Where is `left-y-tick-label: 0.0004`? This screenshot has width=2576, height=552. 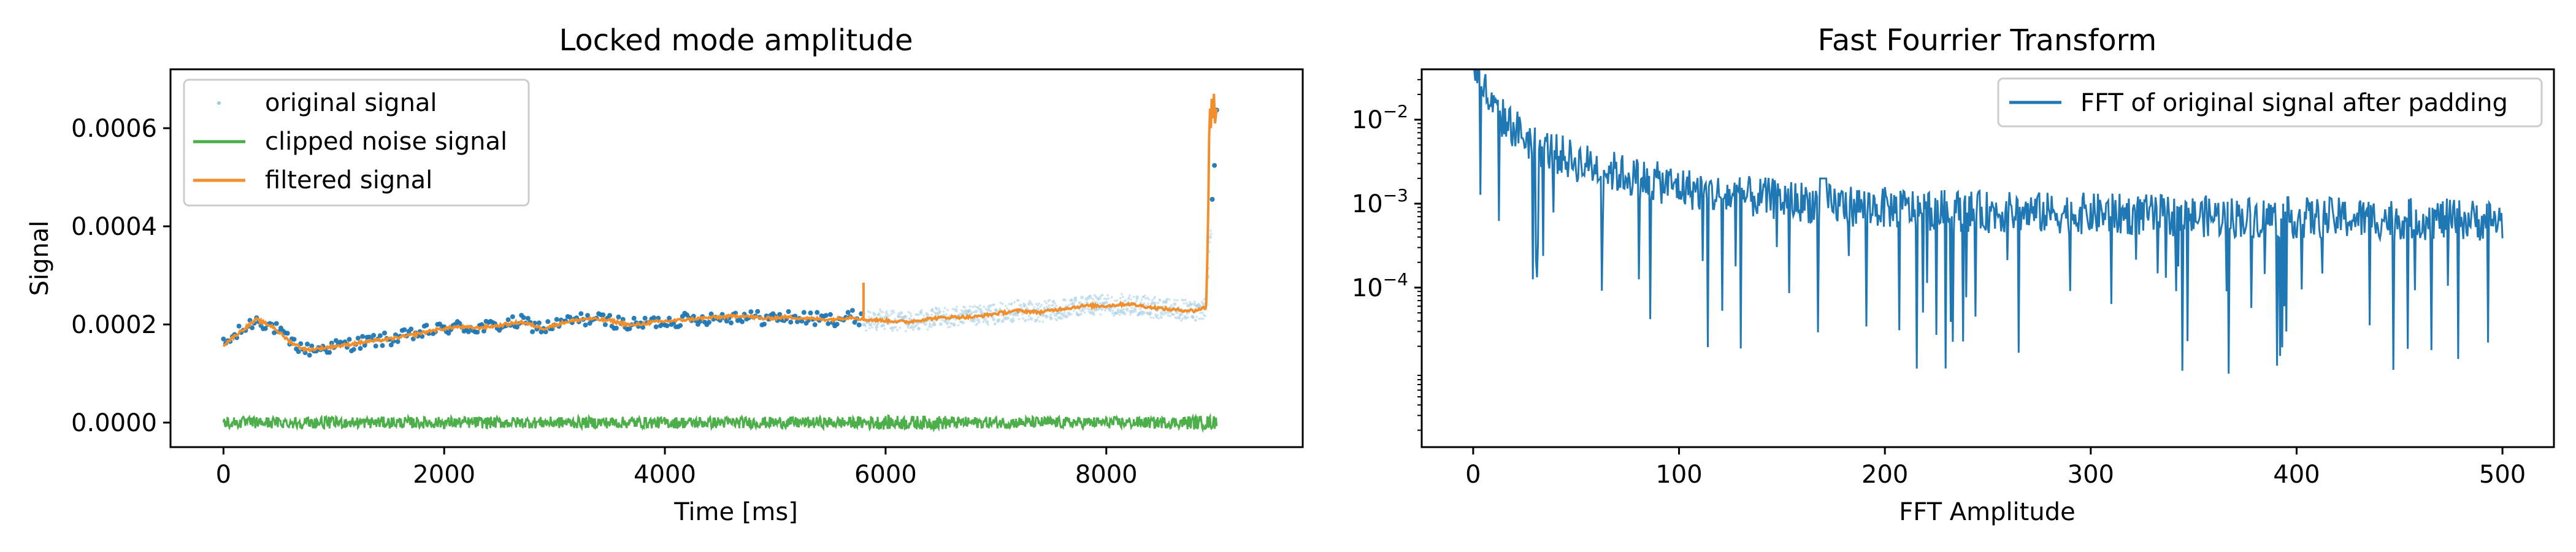
left-y-tick-label: 0.0004 is located at coordinates (114, 227).